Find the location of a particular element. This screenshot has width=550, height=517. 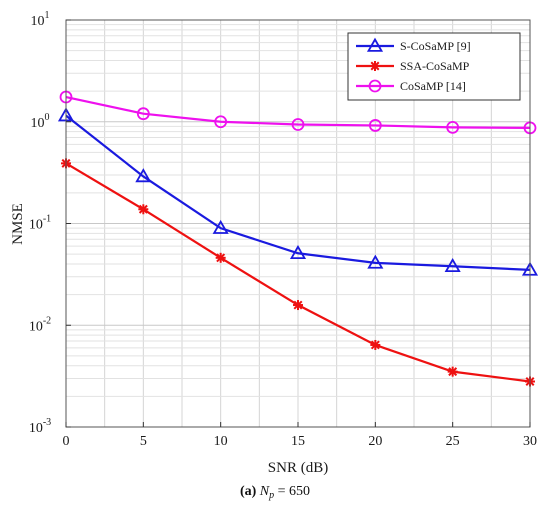

x-tick-label: 25 is located at coordinates (453, 441).